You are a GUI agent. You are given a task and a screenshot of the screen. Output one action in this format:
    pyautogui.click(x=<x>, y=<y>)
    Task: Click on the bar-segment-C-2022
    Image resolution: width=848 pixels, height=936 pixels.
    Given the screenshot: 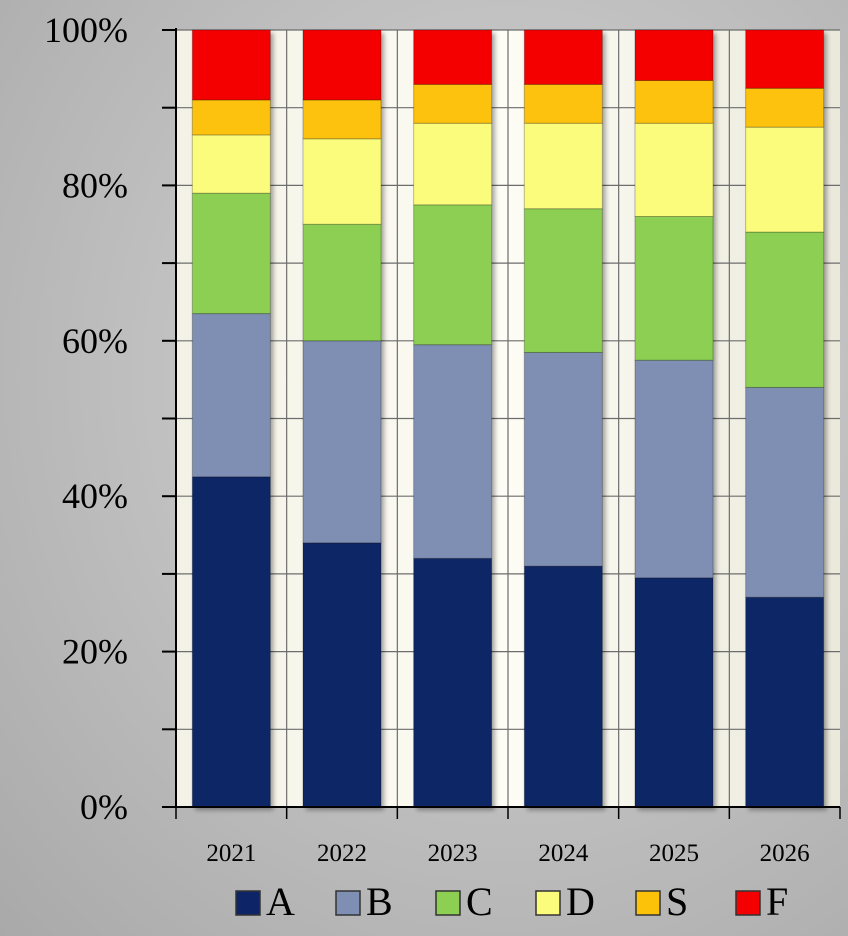 What is the action you would take?
    pyautogui.click(x=342, y=282)
    